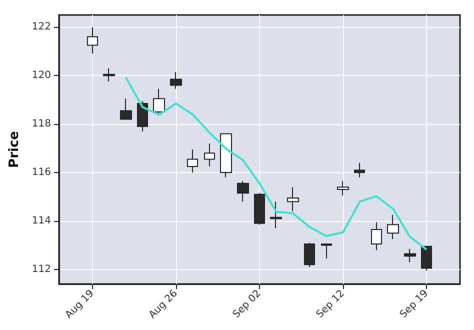  Describe the element at coordinates (163, 304) in the screenshot. I see `x-tick-label: Aug 26` at that location.